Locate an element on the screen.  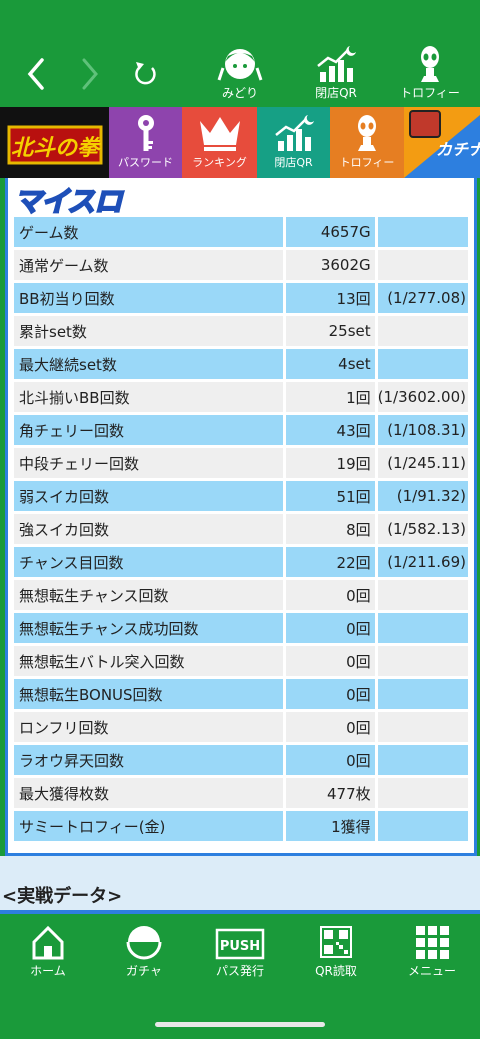
stats-row: ラオウ昇天回数 0回 is located at coordinates (241, 760).